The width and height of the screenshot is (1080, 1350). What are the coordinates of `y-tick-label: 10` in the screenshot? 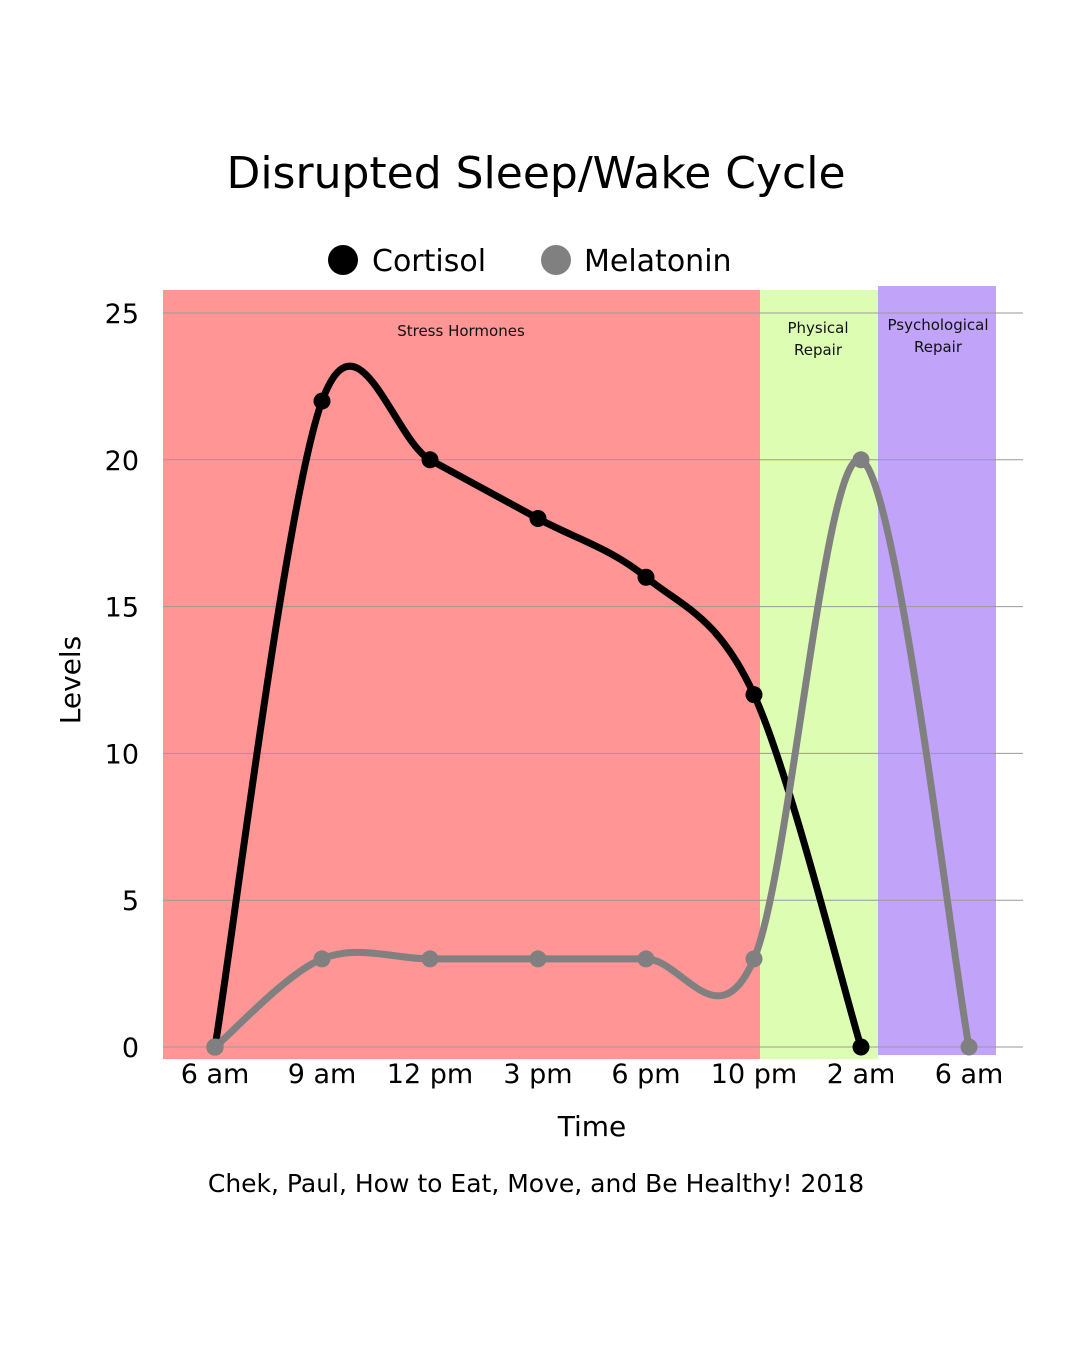 It's located at (122, 754).